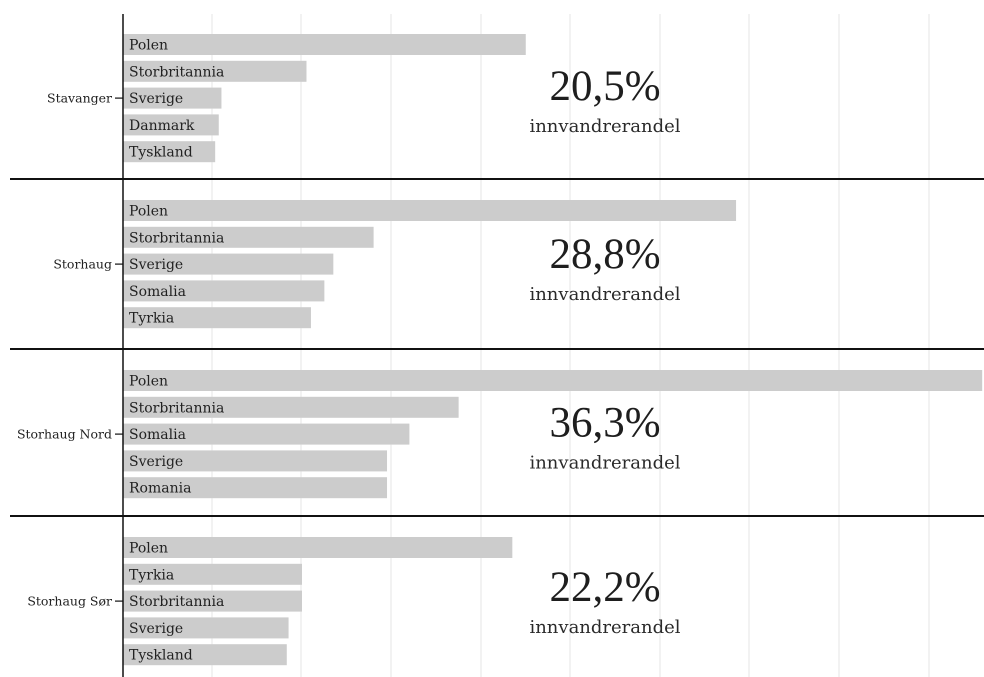 This screenshot has height=677, width=984. What do you see at coordinates (69, 601) in the screenshot?
I see `group-label: Storhaug Sør` at bounding box center [69, 601].